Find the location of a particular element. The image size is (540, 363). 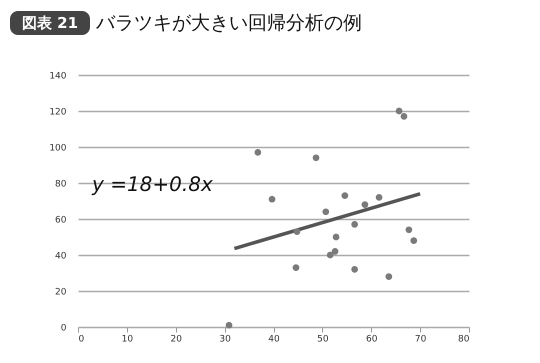

x-tick-label: 30 is located at coordinates (225, 339).